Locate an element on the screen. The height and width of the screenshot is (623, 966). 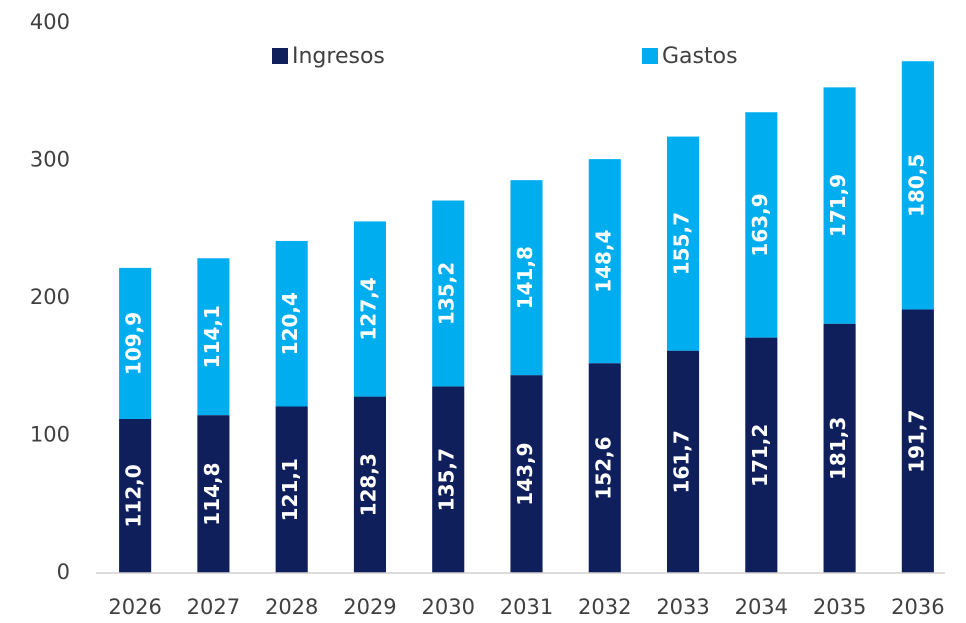
x-tick-label: 2032 is located at coordinates (604, 607).